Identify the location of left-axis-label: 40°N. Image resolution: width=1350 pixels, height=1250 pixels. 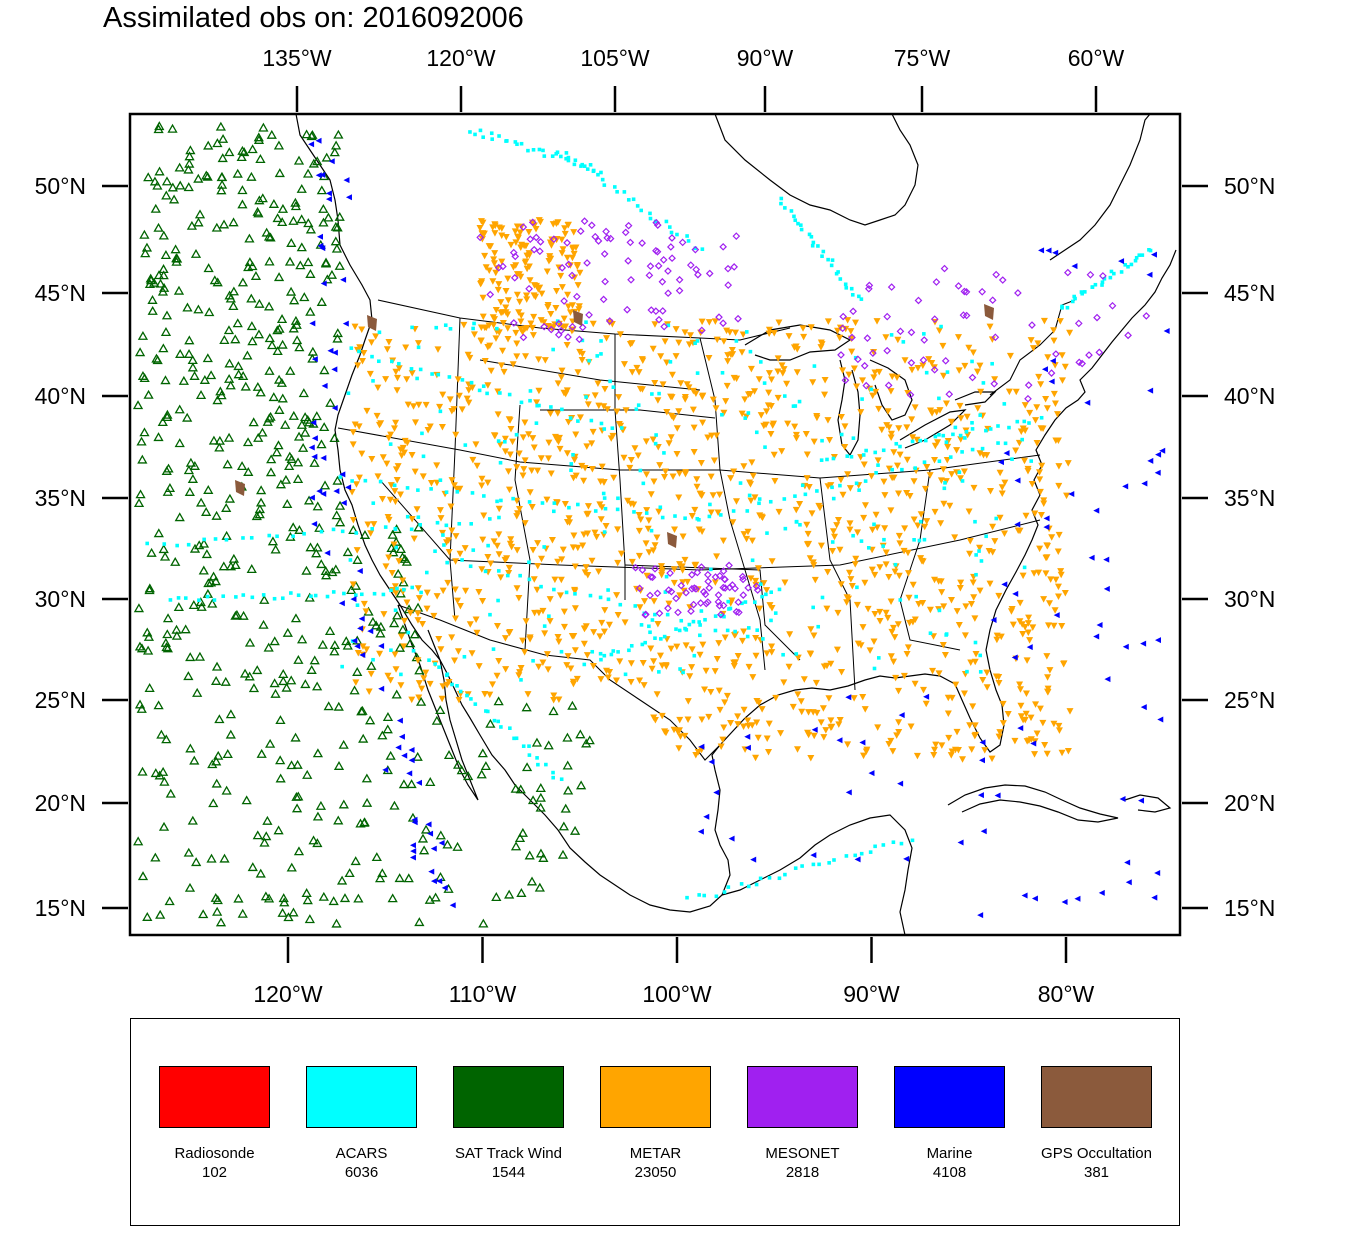
(60, 396).